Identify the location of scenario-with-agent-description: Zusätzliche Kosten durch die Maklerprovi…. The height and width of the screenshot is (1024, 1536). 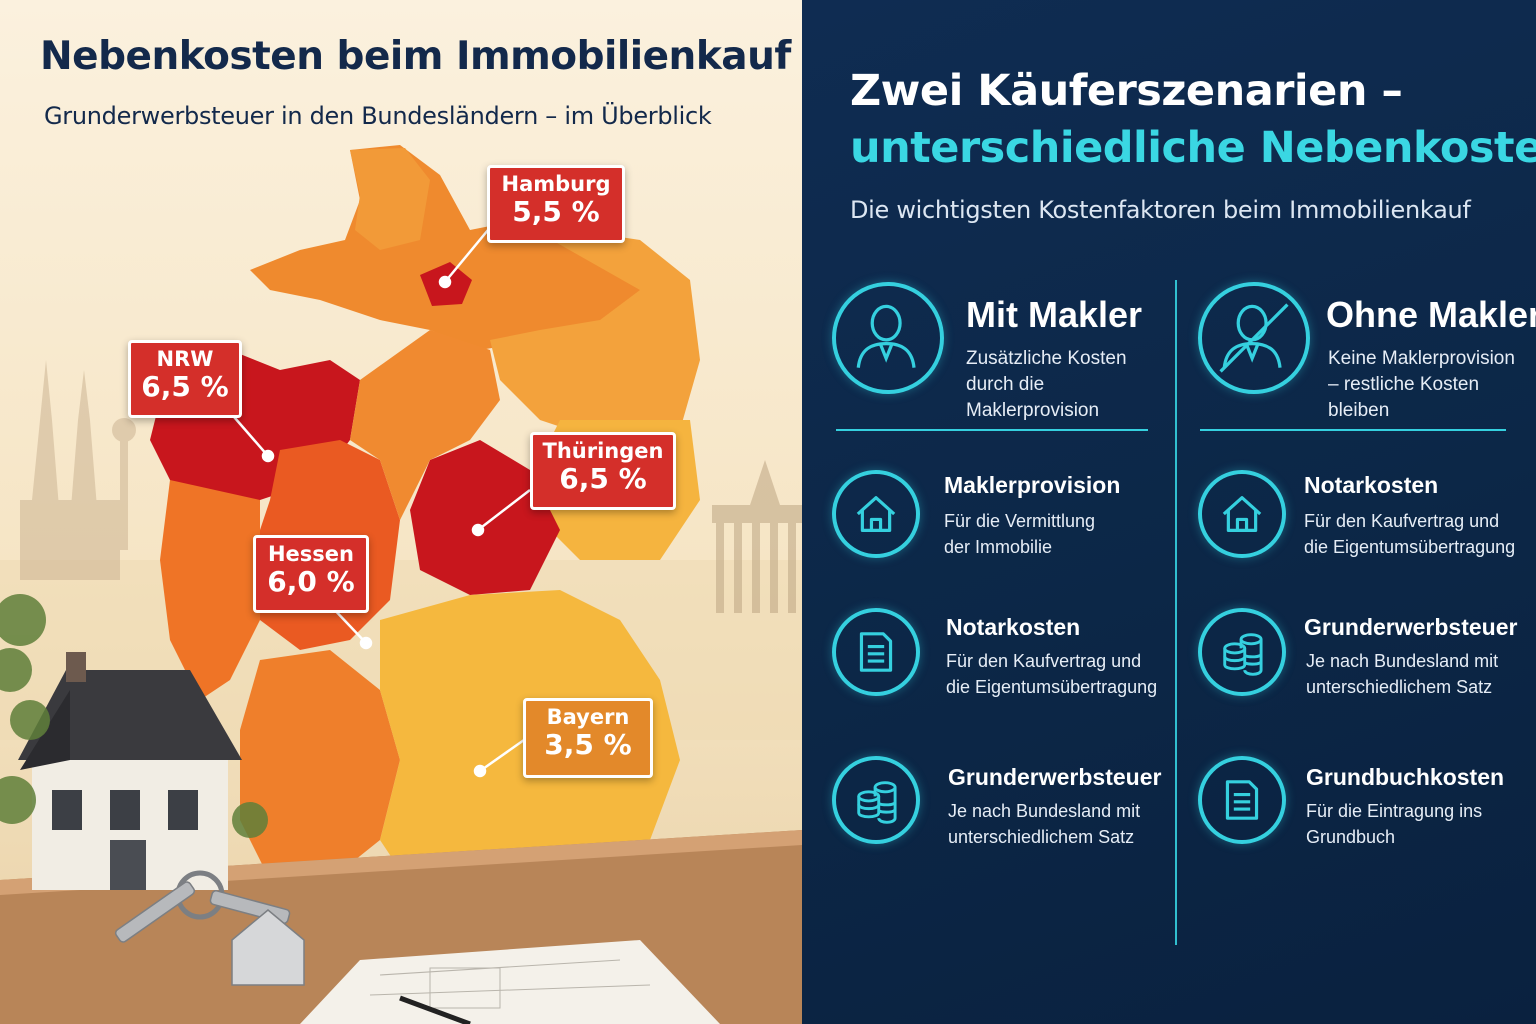
(1046, 384).